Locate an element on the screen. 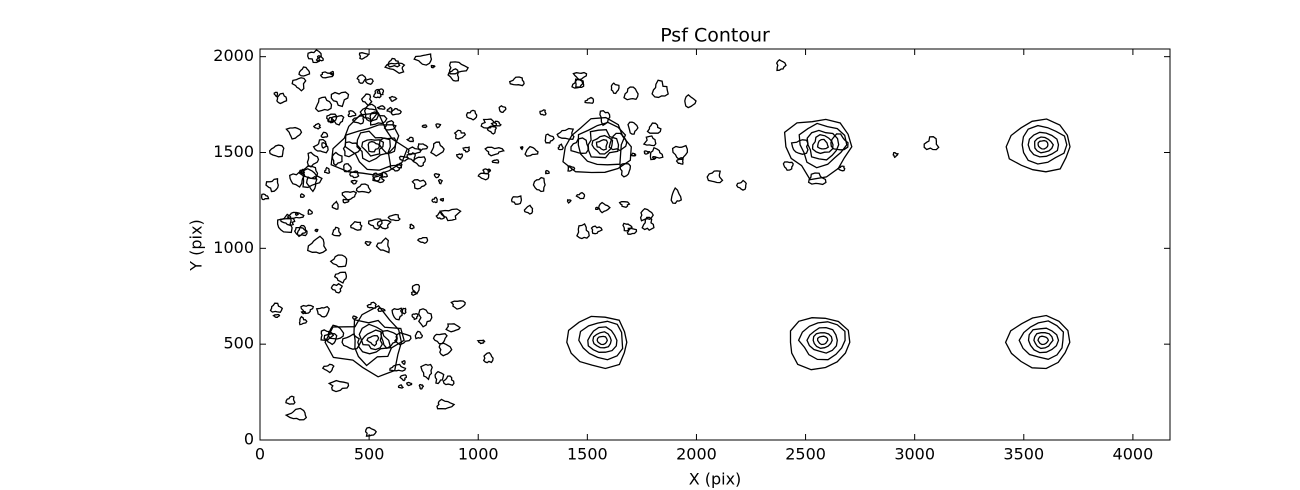 This screenshot has width=1300, height=490. y-tick-label: 2000 is located at coordinates (233, 55).